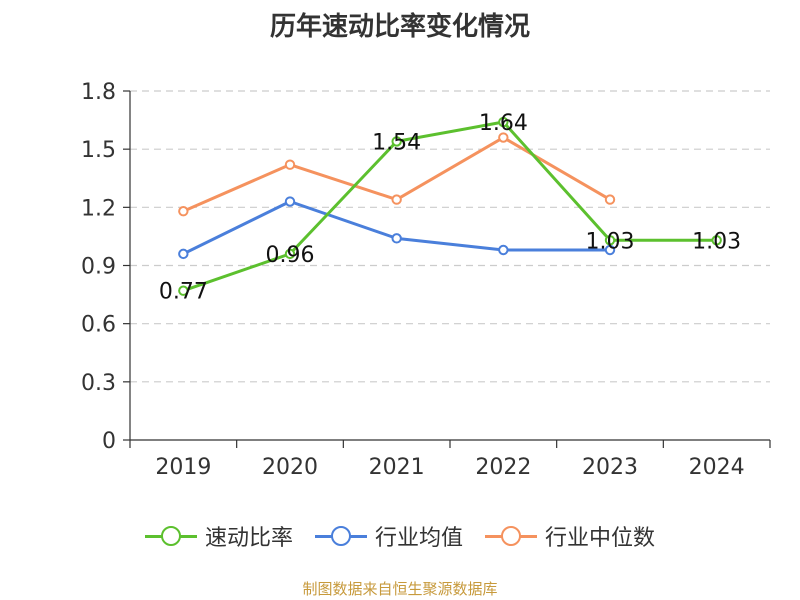 This screenshot has height=600, width=800. What do you see at coordinates (503, 467) in the screenshot?
I see `x-tick-label: 2022` at bounding box center [503, 467].